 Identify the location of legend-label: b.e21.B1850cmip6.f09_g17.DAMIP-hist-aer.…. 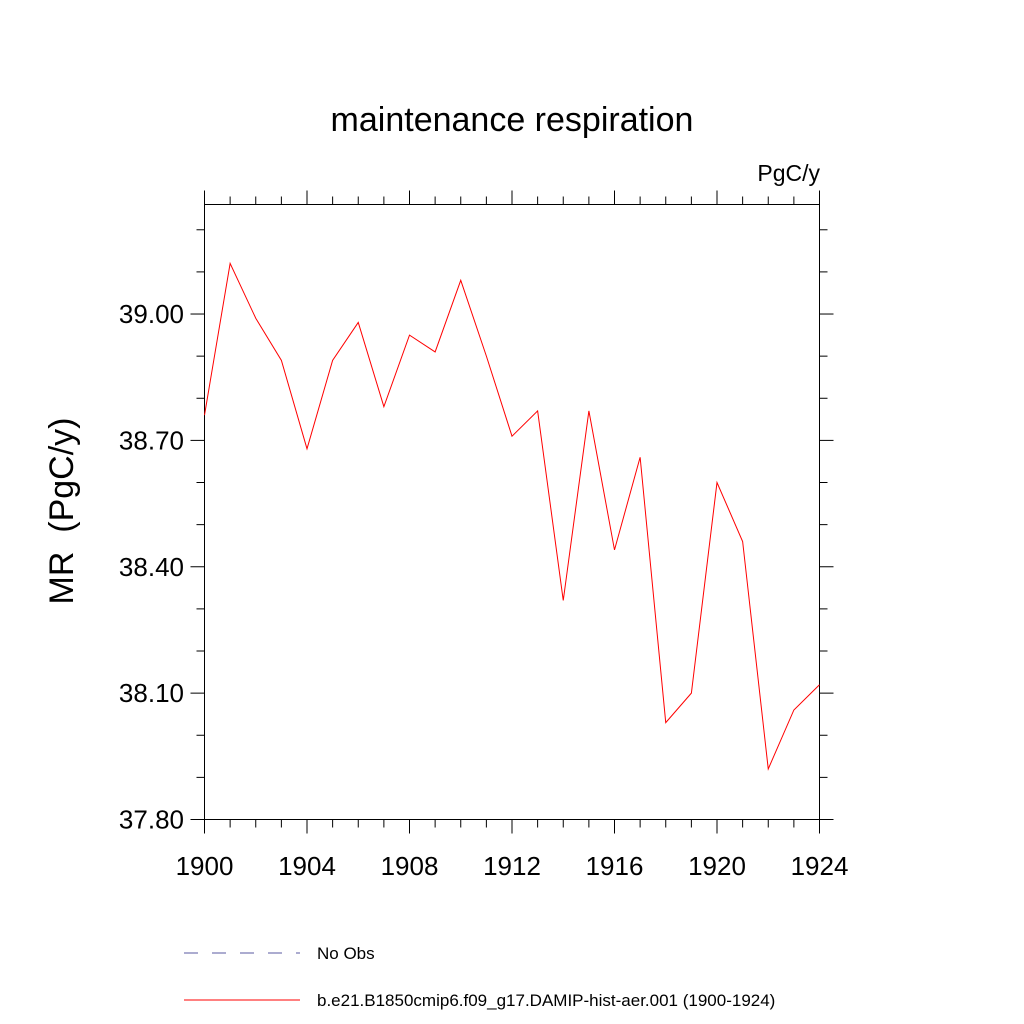
(546, 1000).